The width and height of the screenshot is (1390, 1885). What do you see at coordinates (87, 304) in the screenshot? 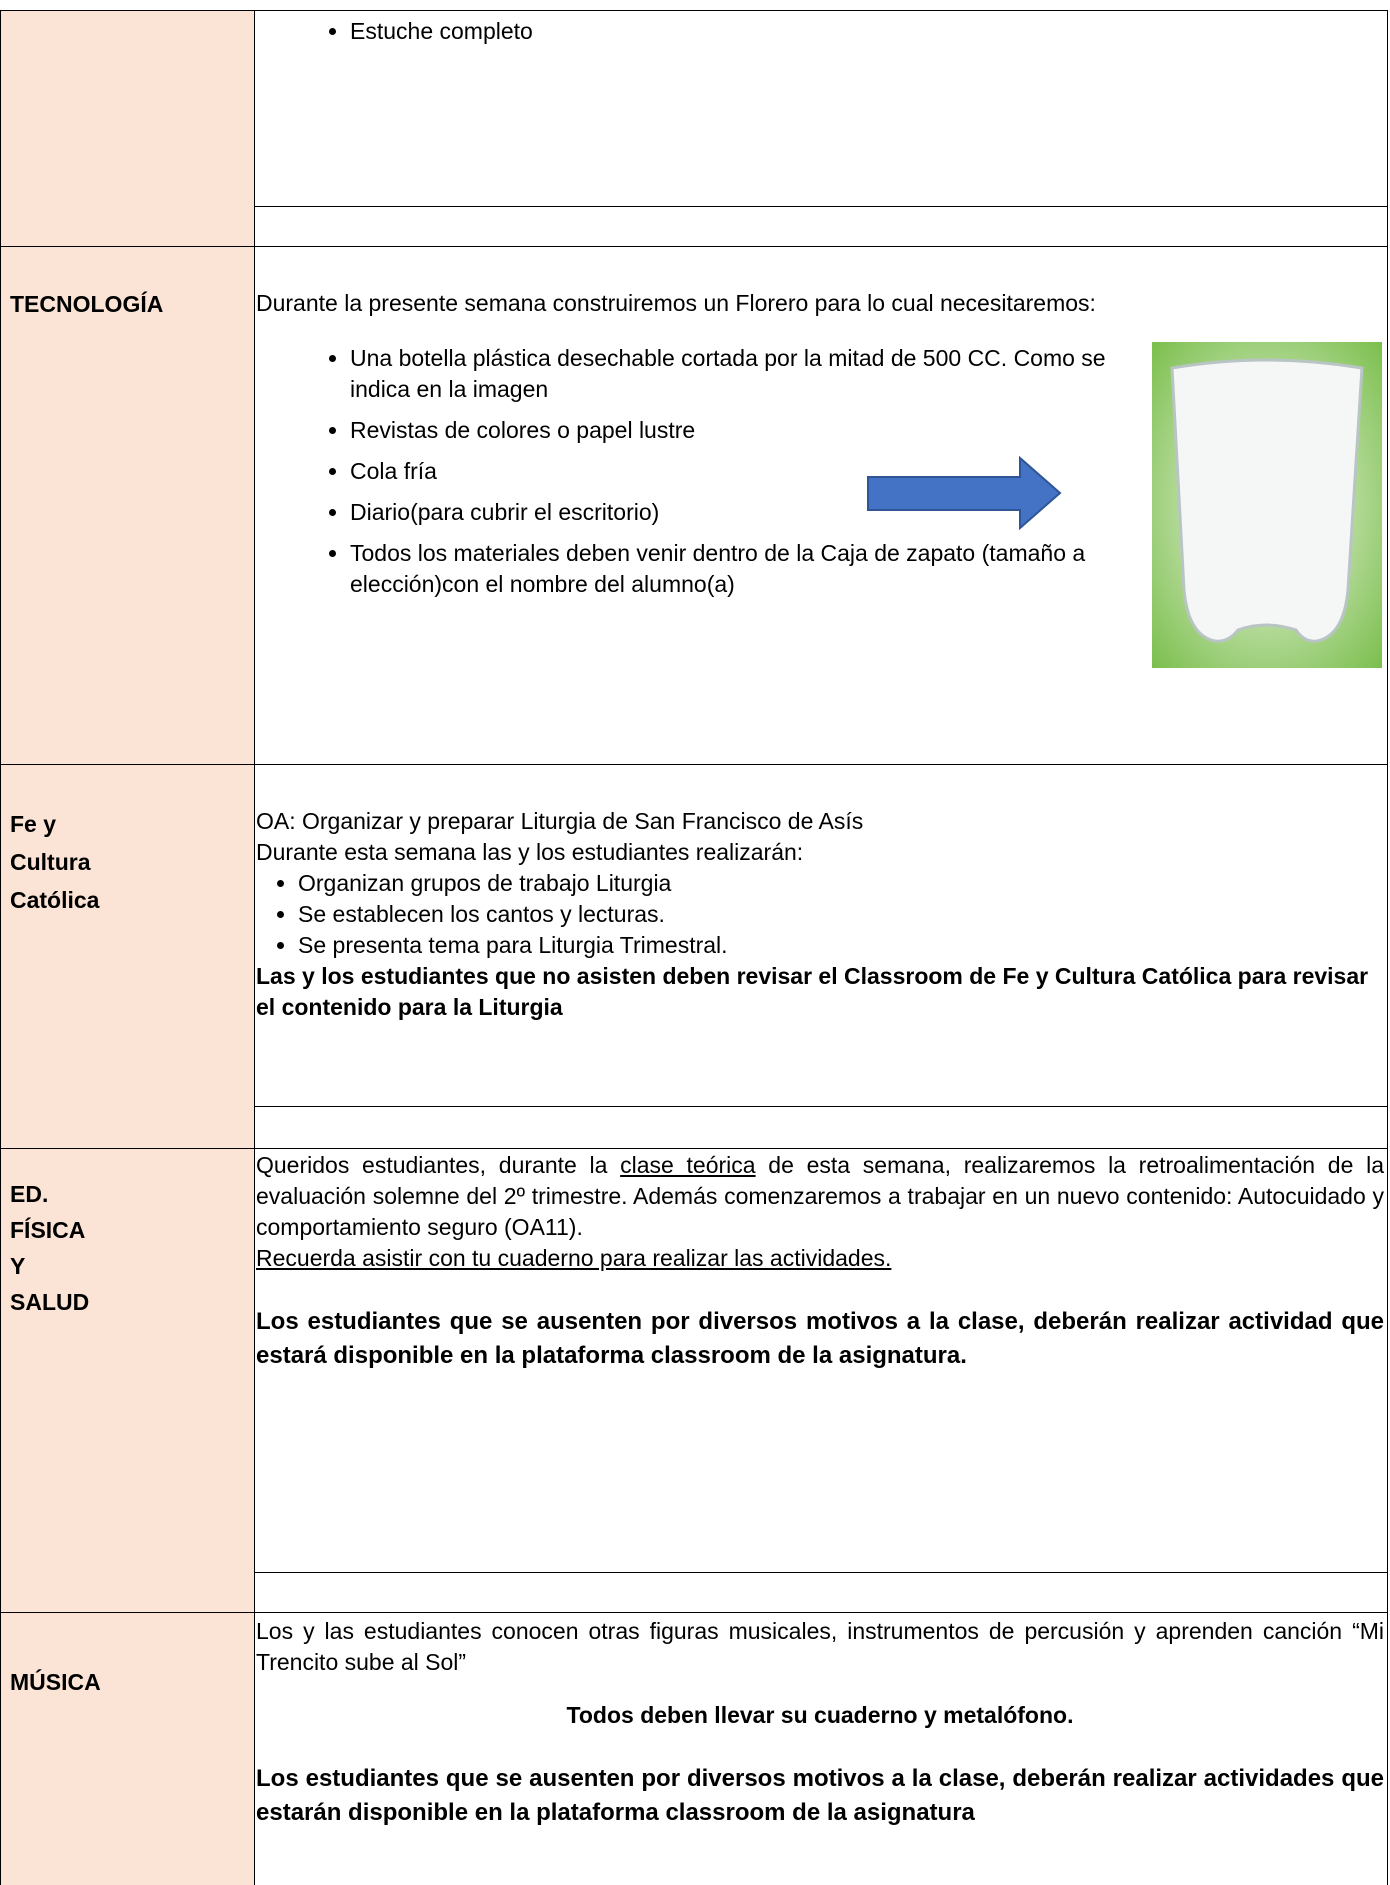
I see `subject: TECNOLOGÍA` at bounding box center [87, 304].